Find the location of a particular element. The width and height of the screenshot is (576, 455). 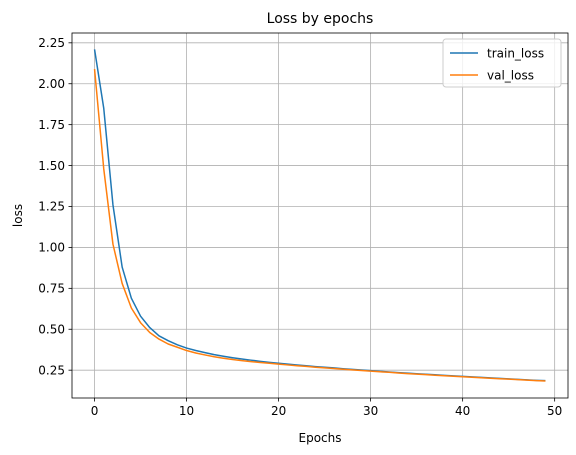

x-tick-label: 0 is located at coordinates (95, 411).